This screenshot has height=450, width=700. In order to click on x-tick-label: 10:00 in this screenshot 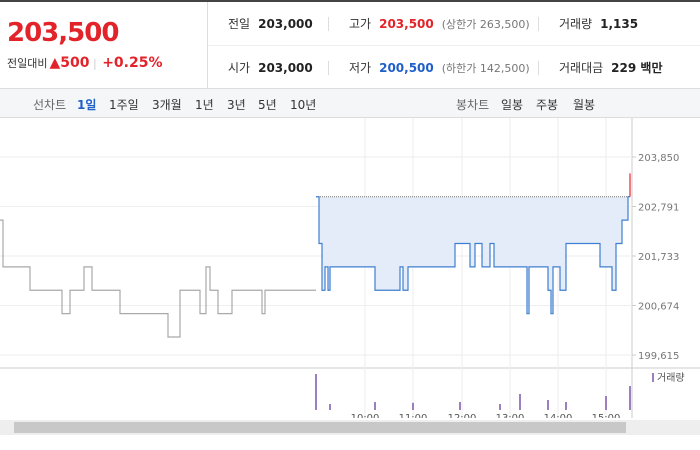, I will do `click(365, 415)`.